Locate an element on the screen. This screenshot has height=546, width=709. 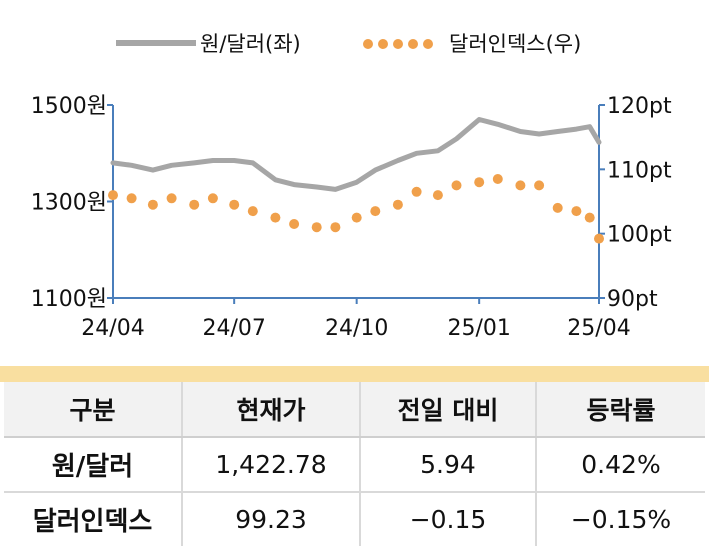
series-dxy-dots is located at coordinates (356, 209).